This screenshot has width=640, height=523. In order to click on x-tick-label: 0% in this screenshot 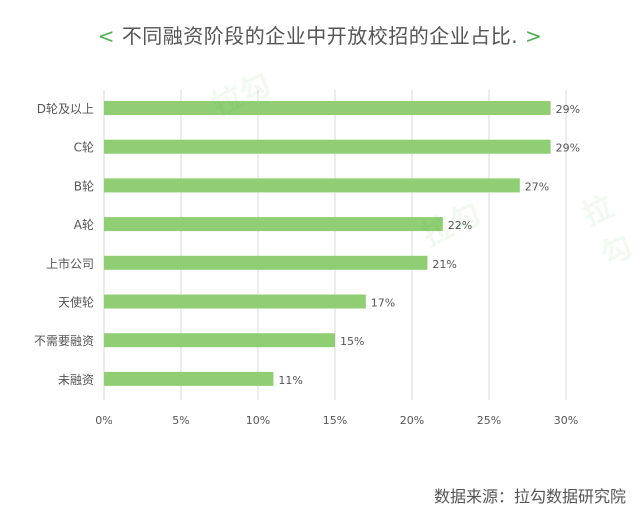, I will do `click(103, 420)`.